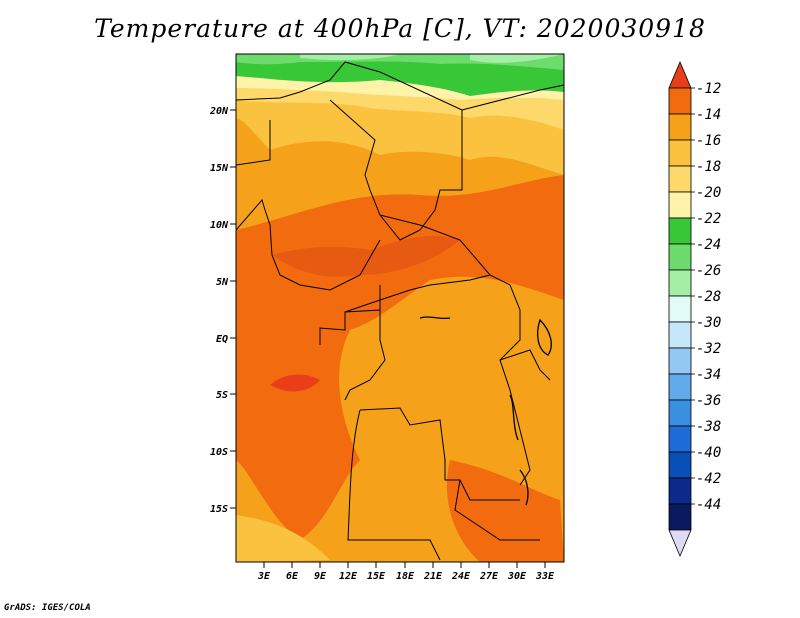  I want to click on colorbar-label: -38, so click(708, 427).